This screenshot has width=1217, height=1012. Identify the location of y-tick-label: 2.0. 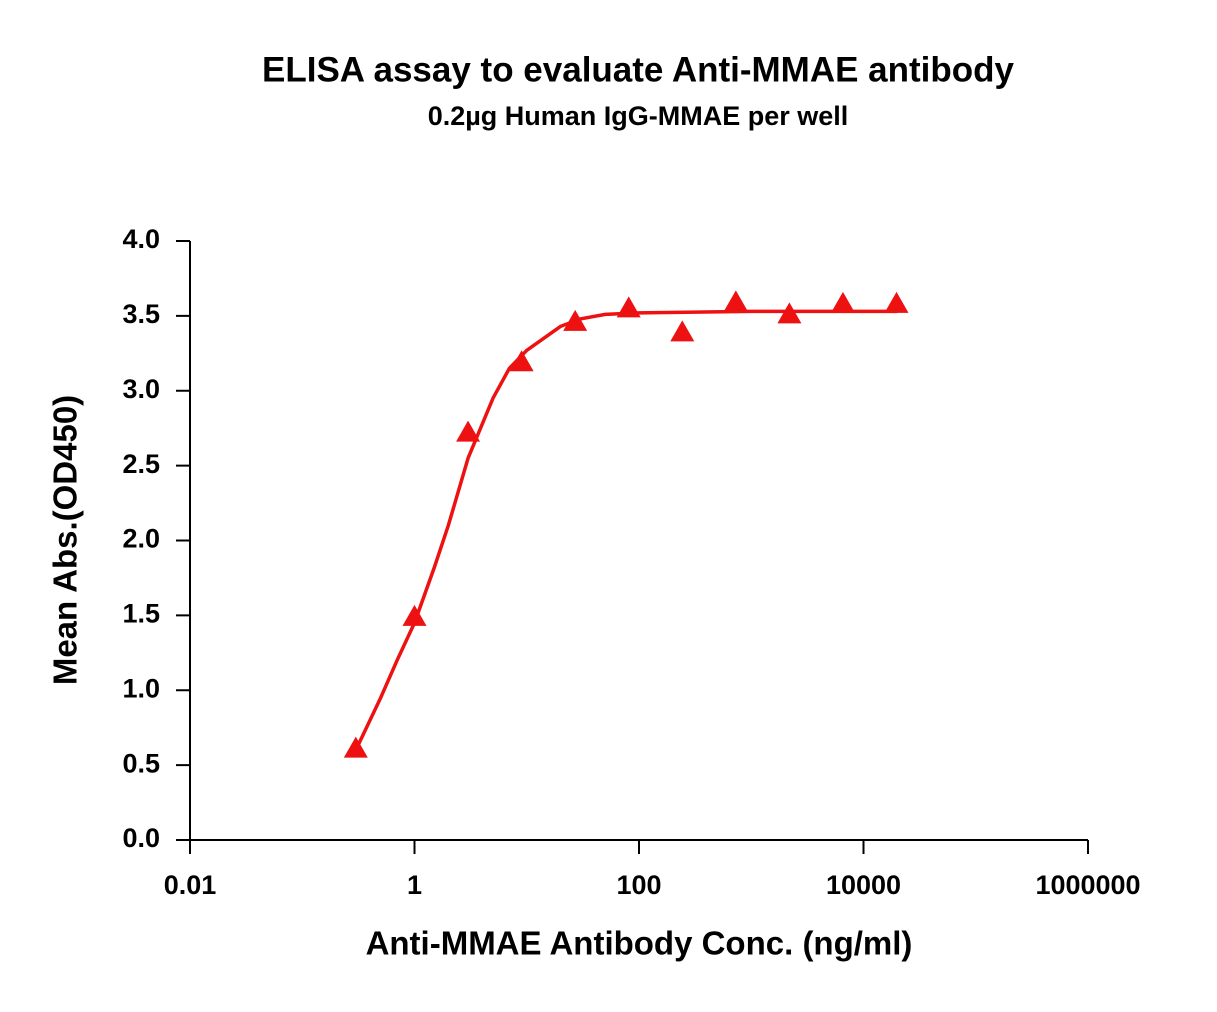
(141, 539).